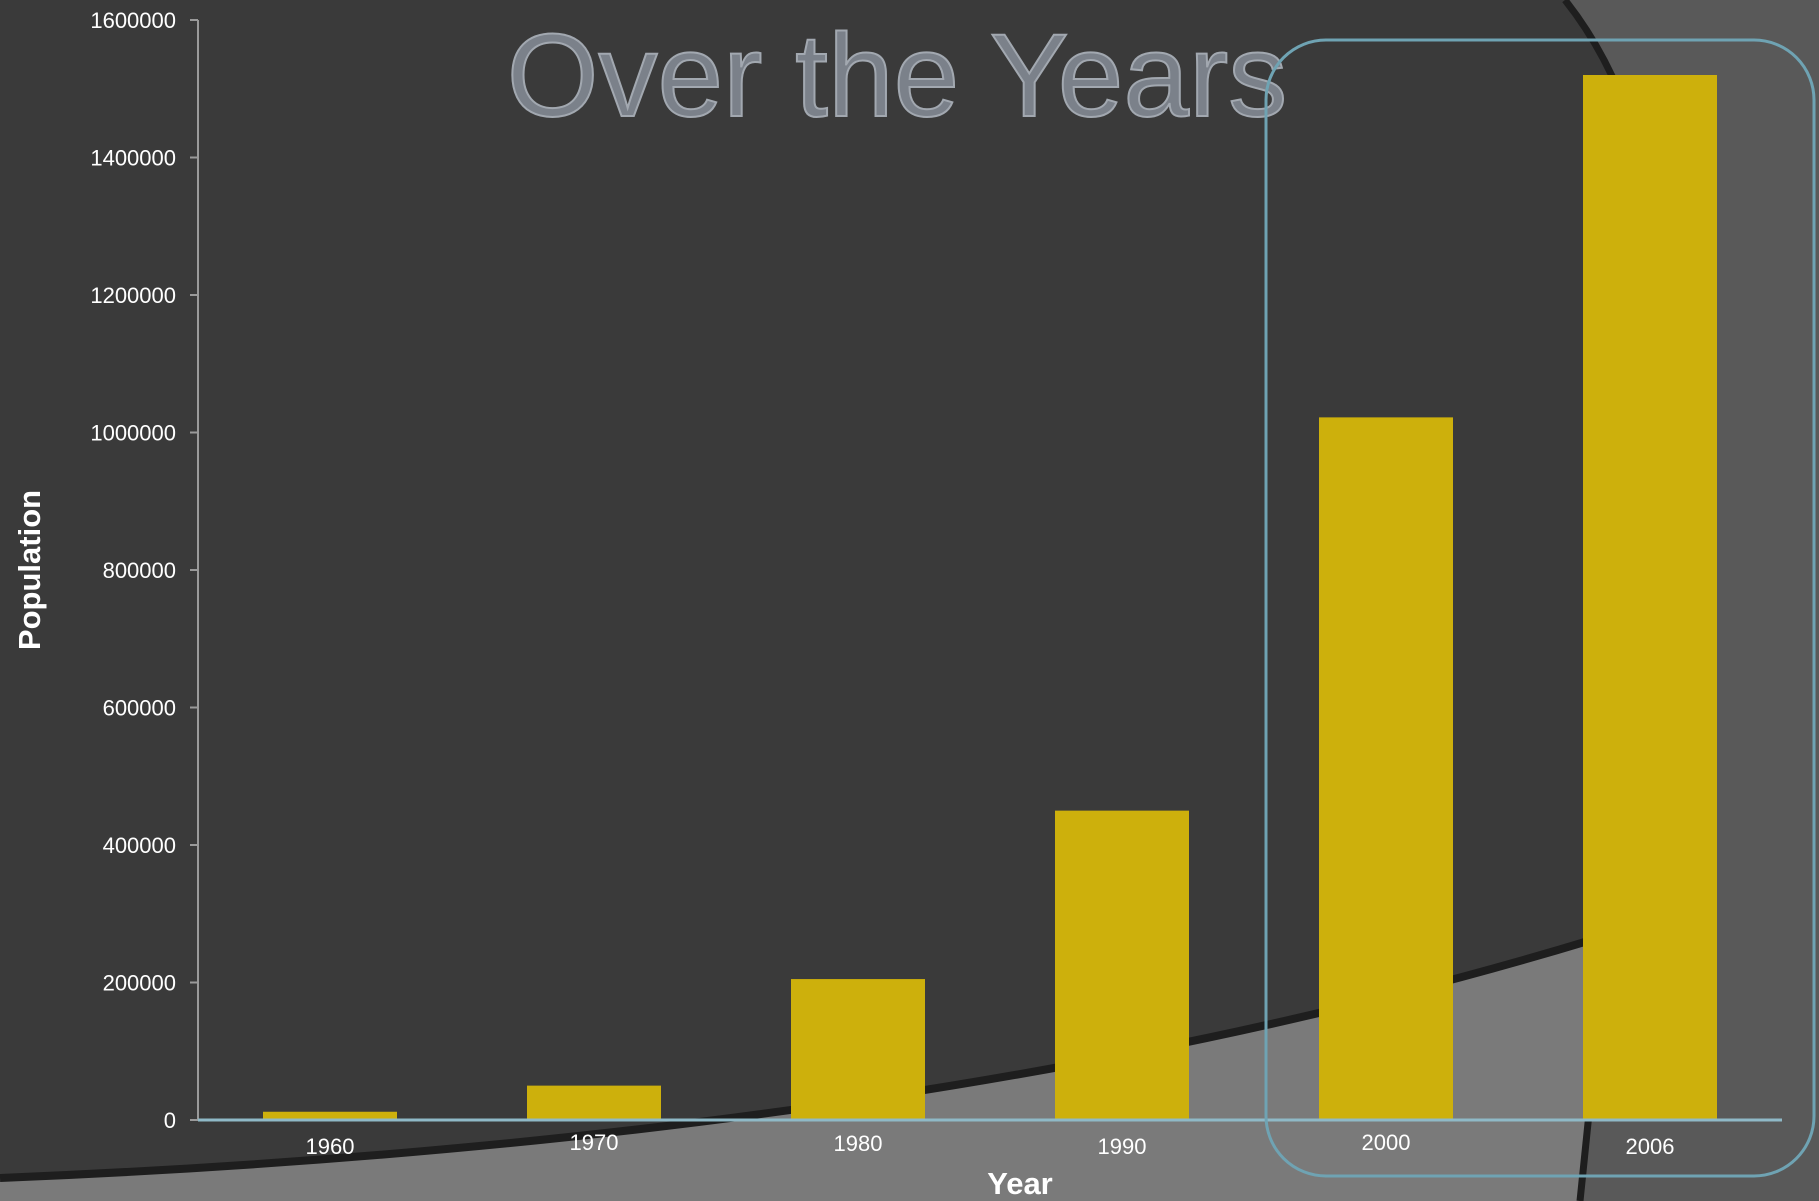  I want to click on y-tick-label: 1200000, so click(133, 295).